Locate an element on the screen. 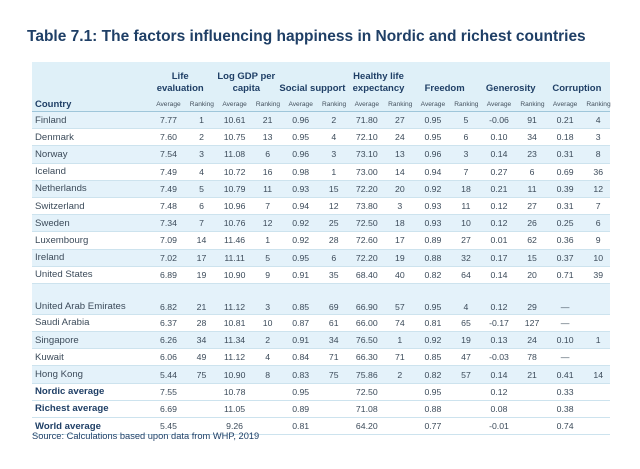 The image size is (640, 469). header-generosity: Generosity is located at coordinates (510, 79).